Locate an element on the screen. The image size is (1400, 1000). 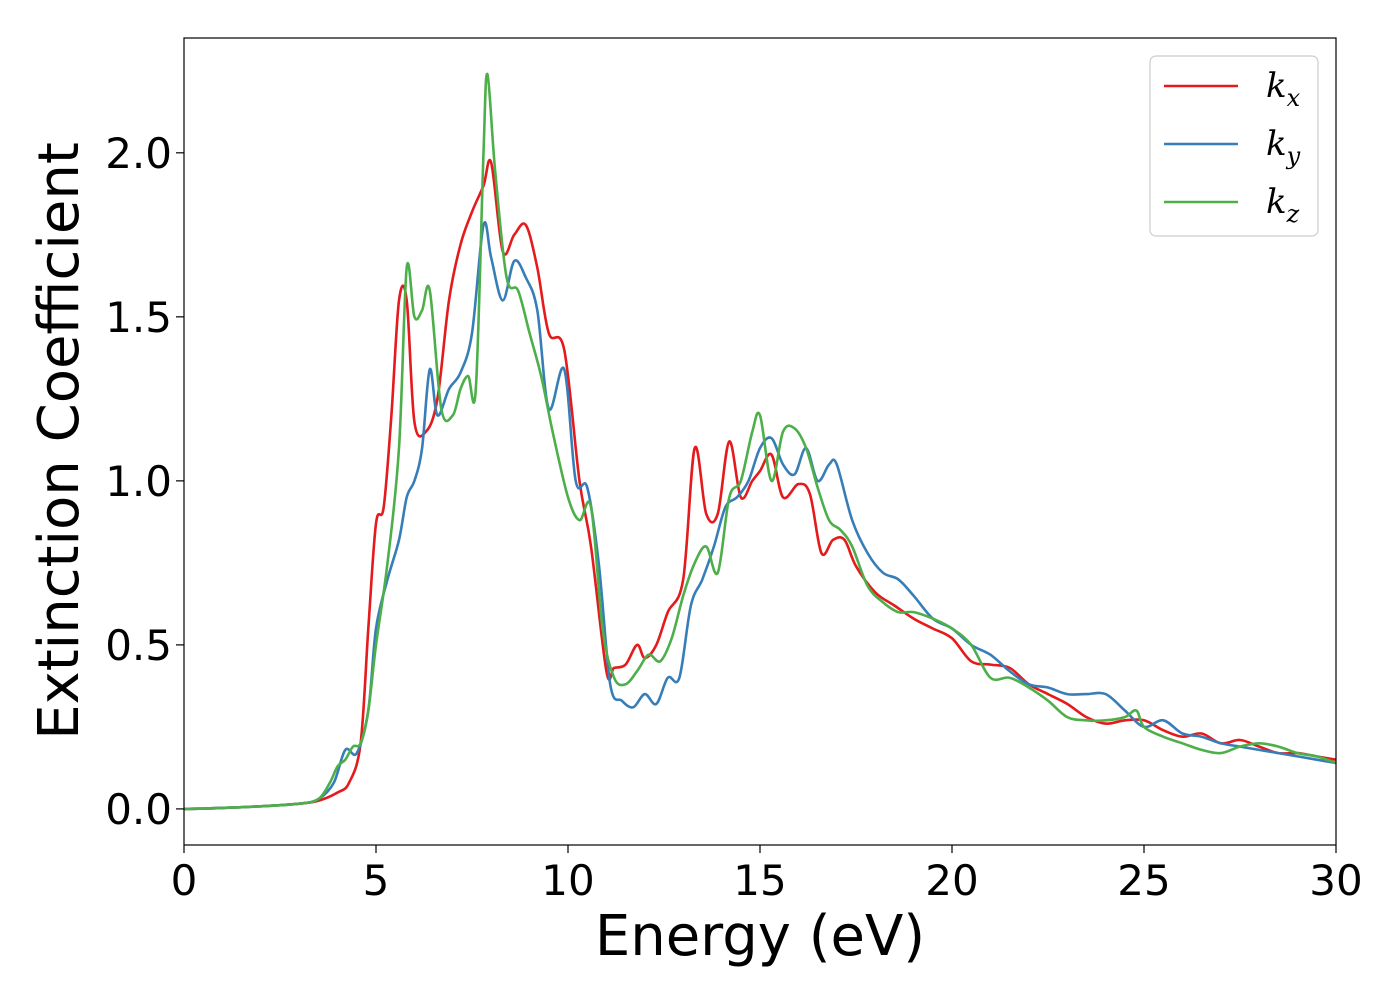
y-axis-ticks: 0.0 0.5 1.0 1.5 2.0 is located at coordinates (144, 481).